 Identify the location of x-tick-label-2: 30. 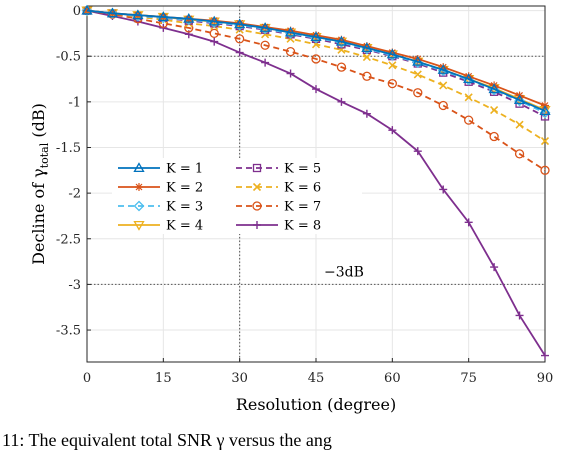
(239, 378).